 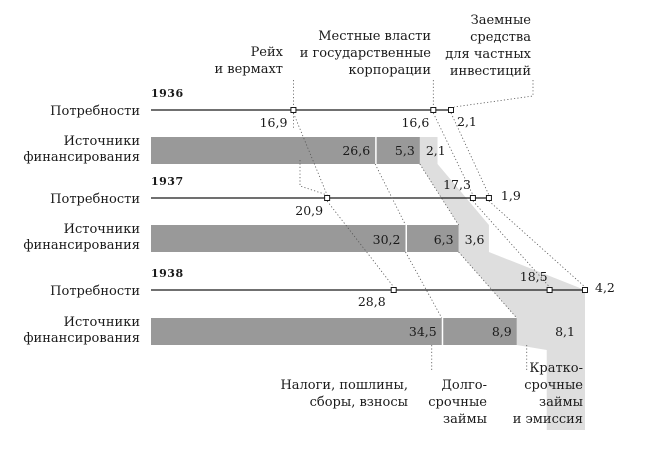 What do you see at coordinates (556, 368) in the screenshot?
I see `annotation-short-loans-line-1: Кратко-` at bounding box center [556, 368].